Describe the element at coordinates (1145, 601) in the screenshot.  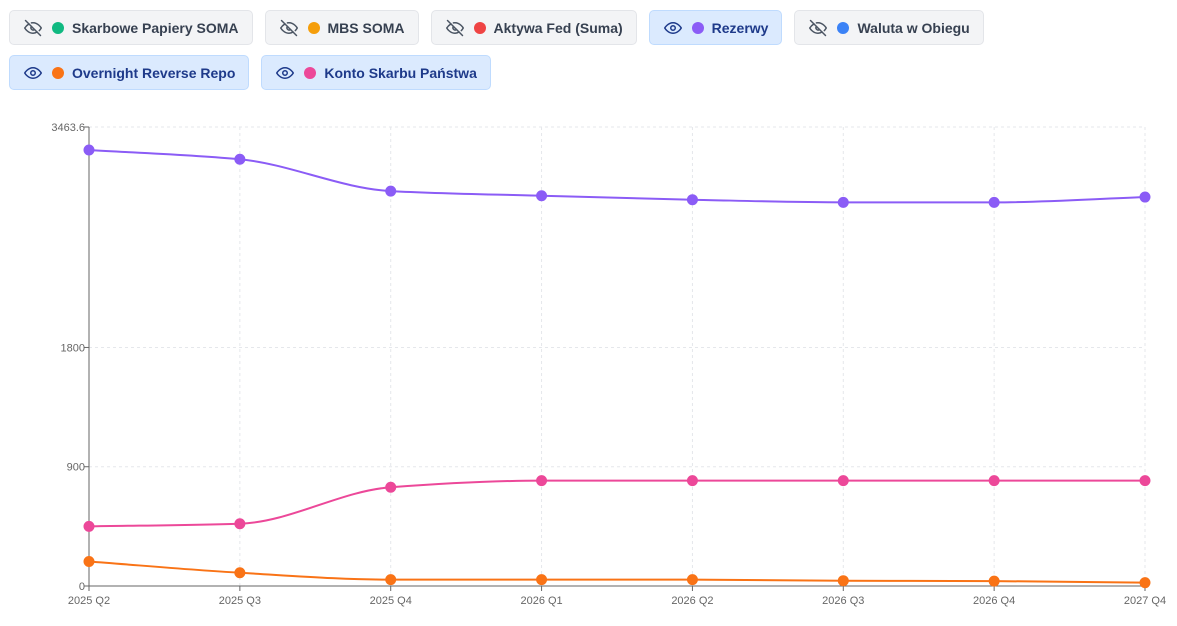
I see `x-tick-label: 2027 Q4` at that location.